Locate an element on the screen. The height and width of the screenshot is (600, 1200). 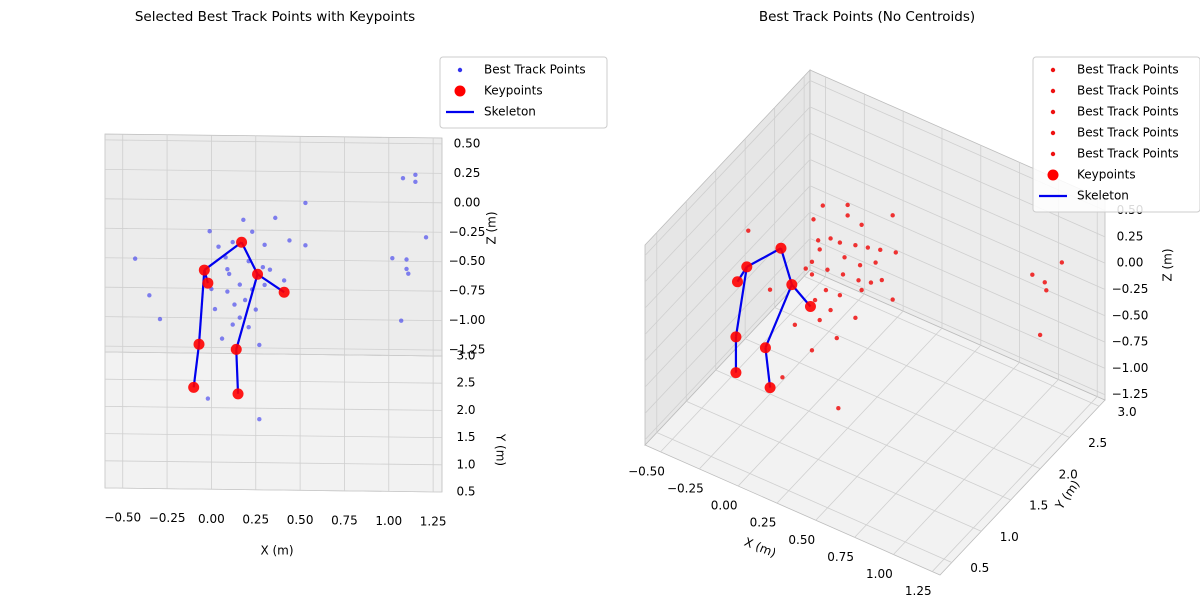
tick-label: 3.0 is located at coordinates (1127, 412).